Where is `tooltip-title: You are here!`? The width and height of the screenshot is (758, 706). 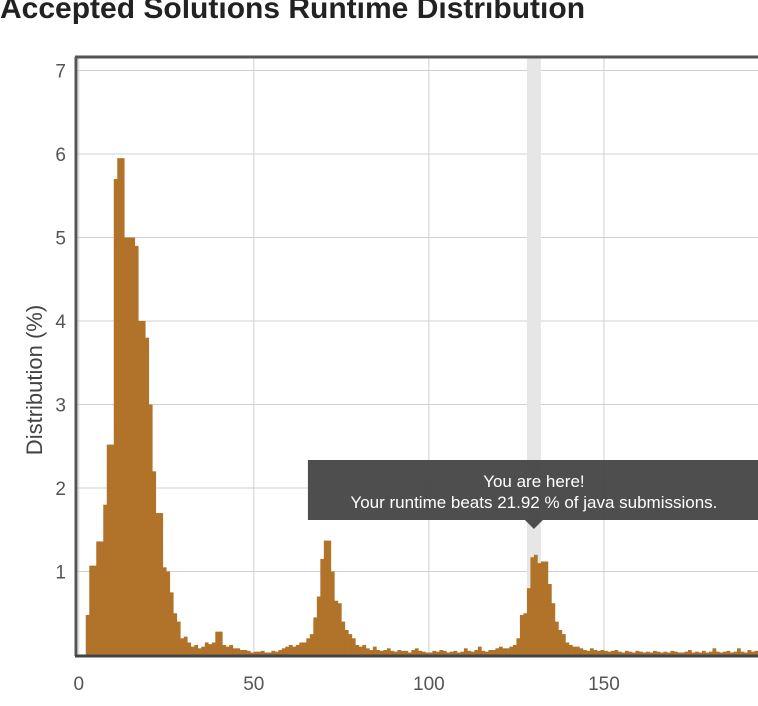 tooltip-title: You are here! is located at coordinates (533, 481).